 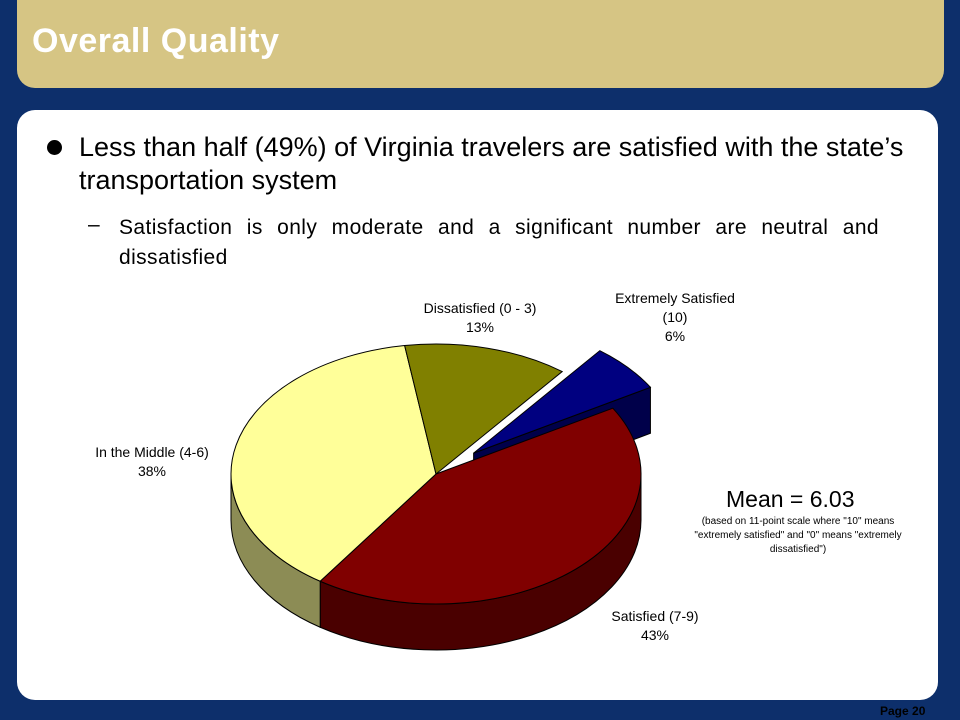 I want to click on slice-label-text: Extremely Satisfied, so click(x=675, y=298).